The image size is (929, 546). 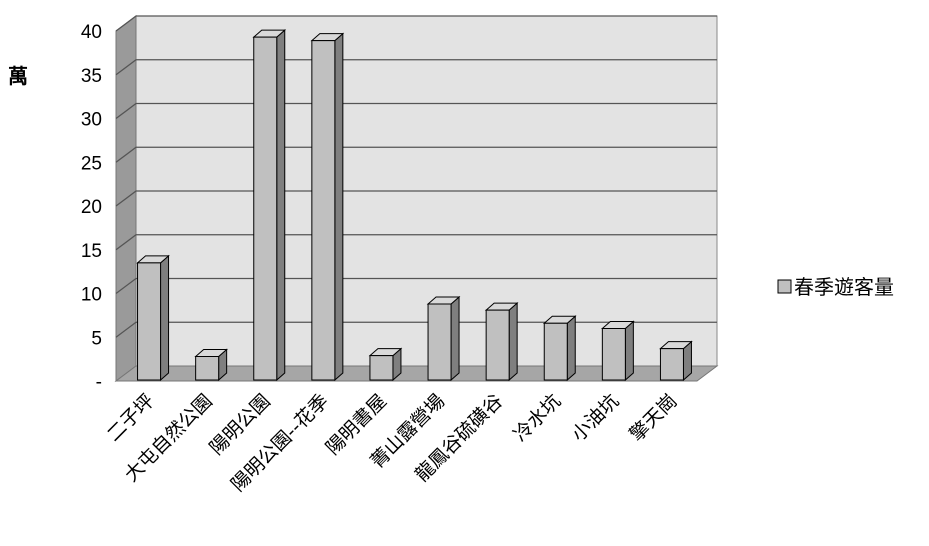 I want to click on y-tick-label: 20, so click(x=91, y=207).